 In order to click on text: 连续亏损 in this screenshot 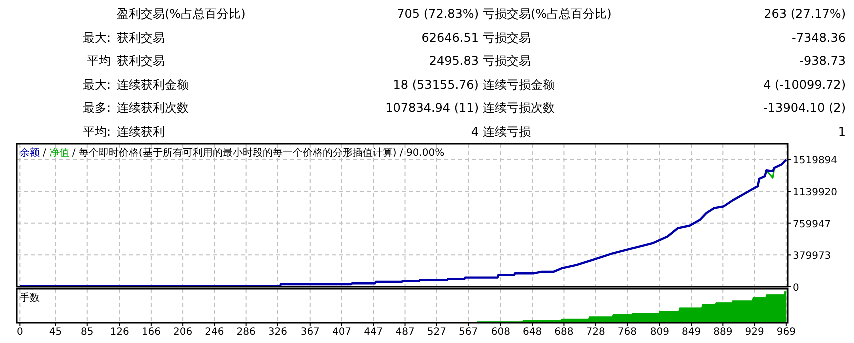, I will do `click(507, 132)`.